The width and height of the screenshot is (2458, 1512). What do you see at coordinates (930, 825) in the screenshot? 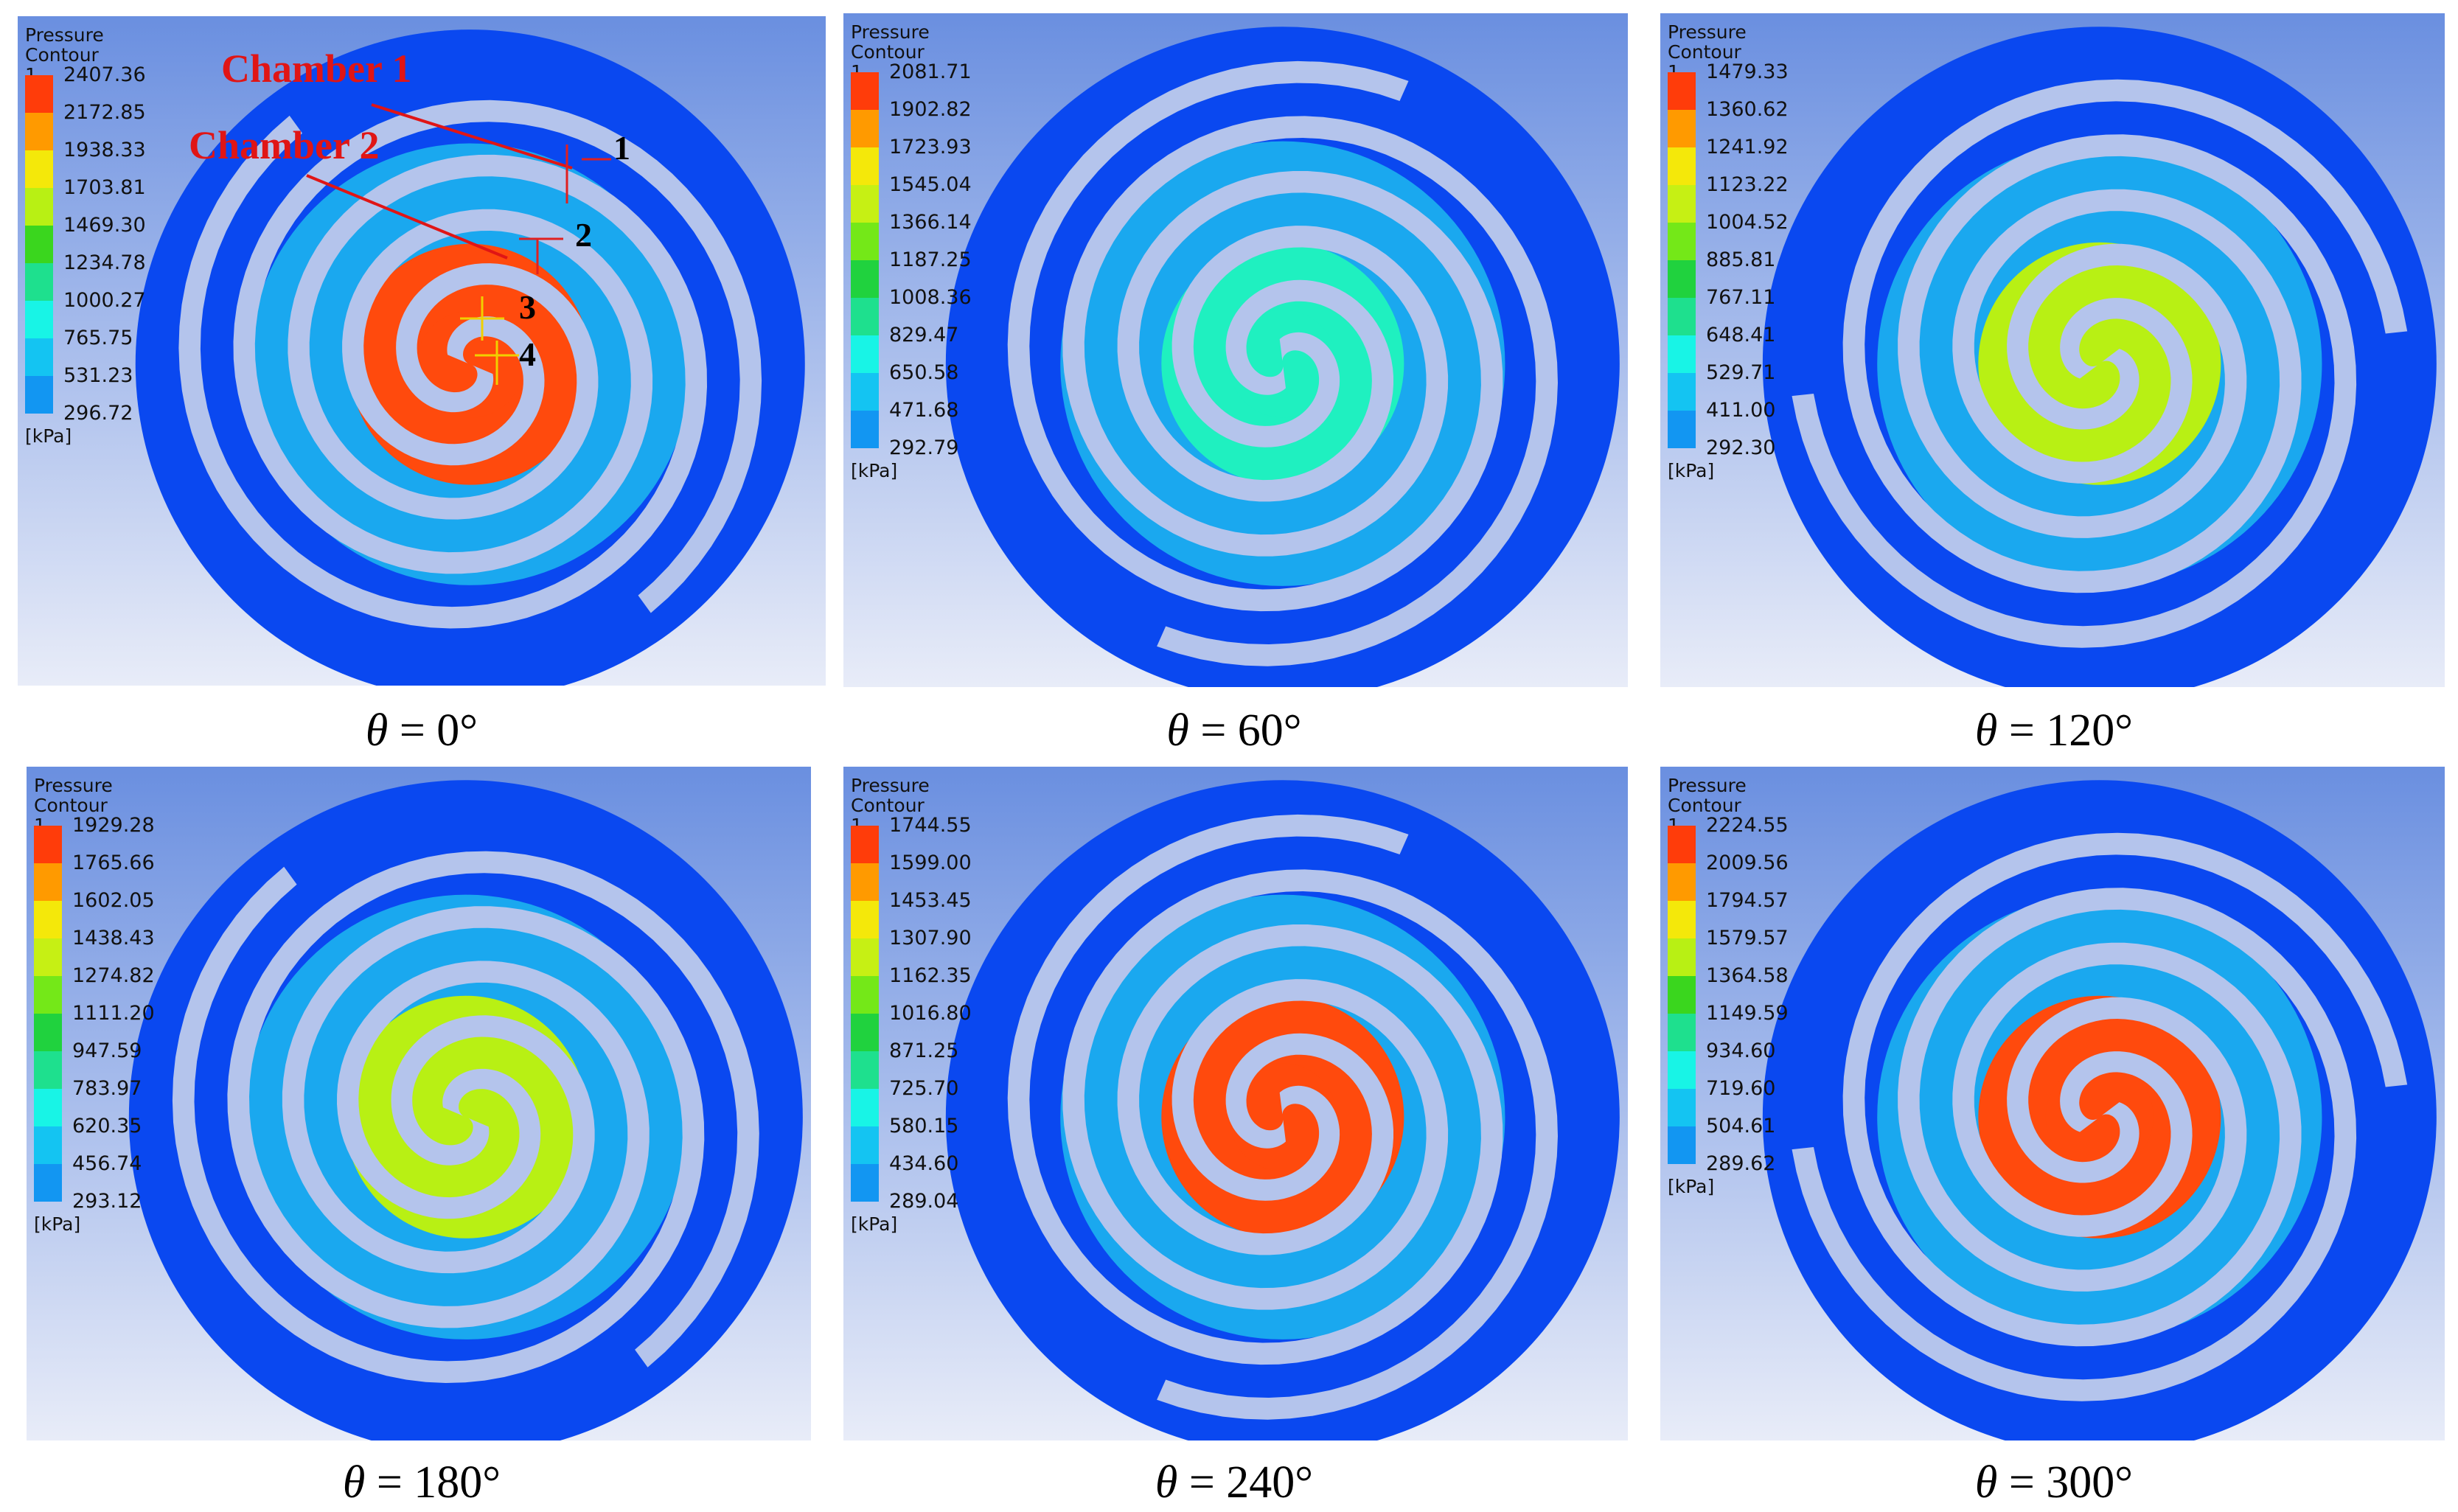
I see `legend-value: 1744.55` at bounding box center [930, 825].